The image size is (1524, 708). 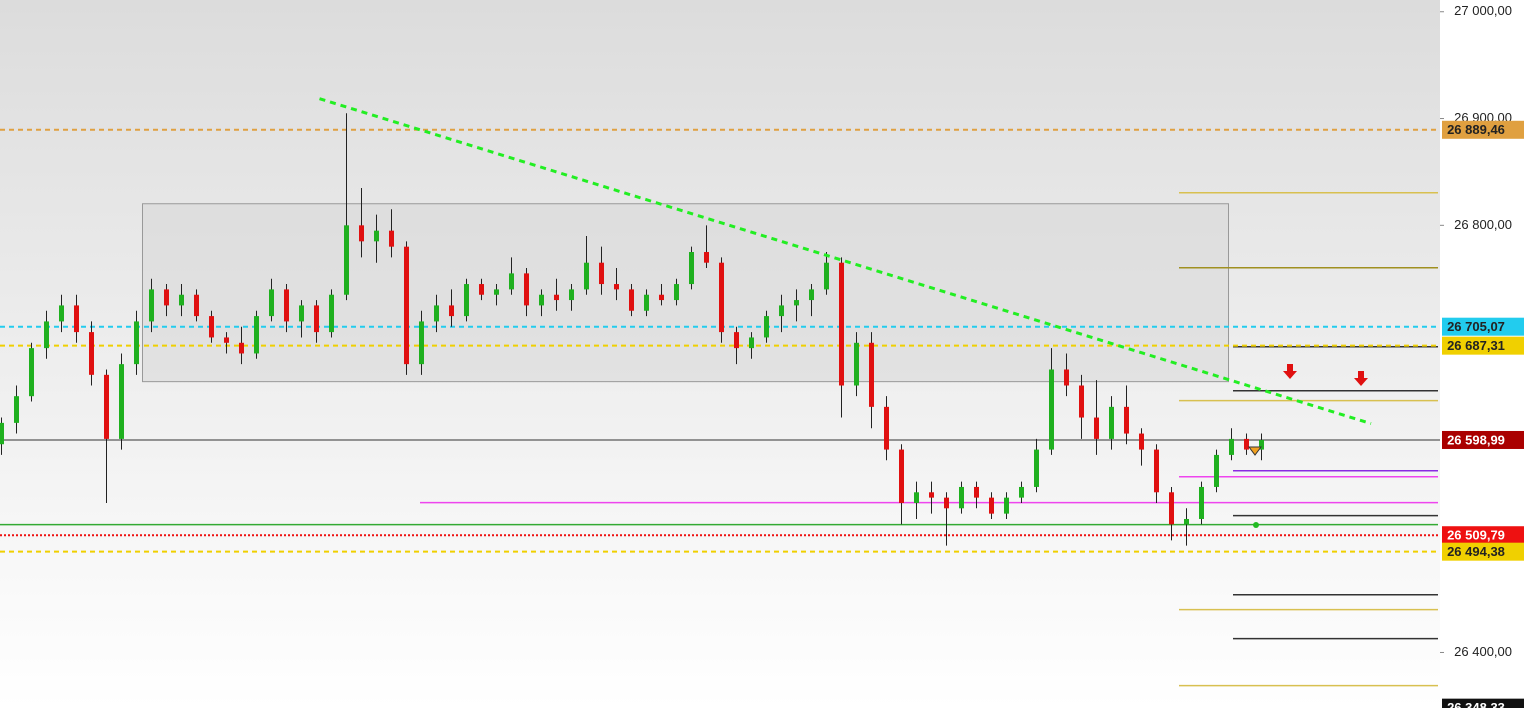 What do you see at coordinates (1255, 451) in the screenshot?
I see `signal-marker` at bounding box center [1255, 451].